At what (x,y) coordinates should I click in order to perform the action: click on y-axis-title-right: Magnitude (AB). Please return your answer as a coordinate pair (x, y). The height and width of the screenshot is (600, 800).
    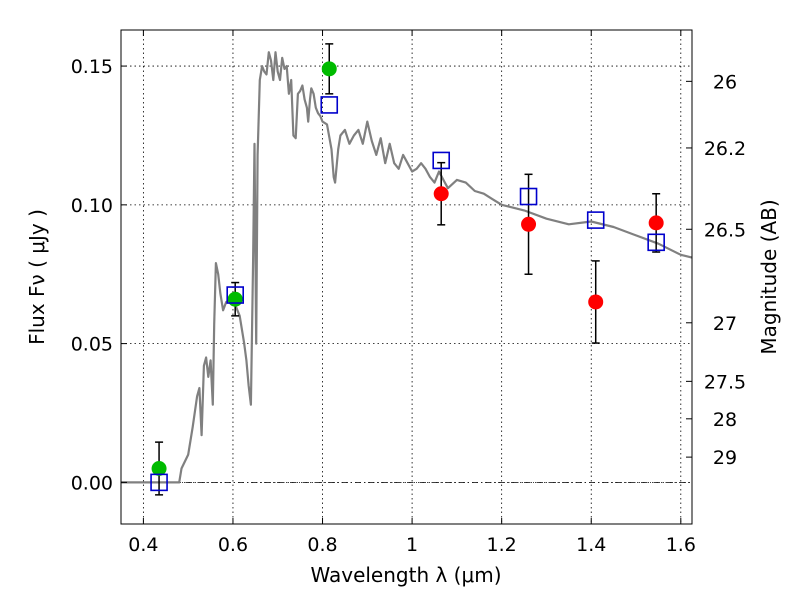
    Looking at the image, I should click on (769, 276).